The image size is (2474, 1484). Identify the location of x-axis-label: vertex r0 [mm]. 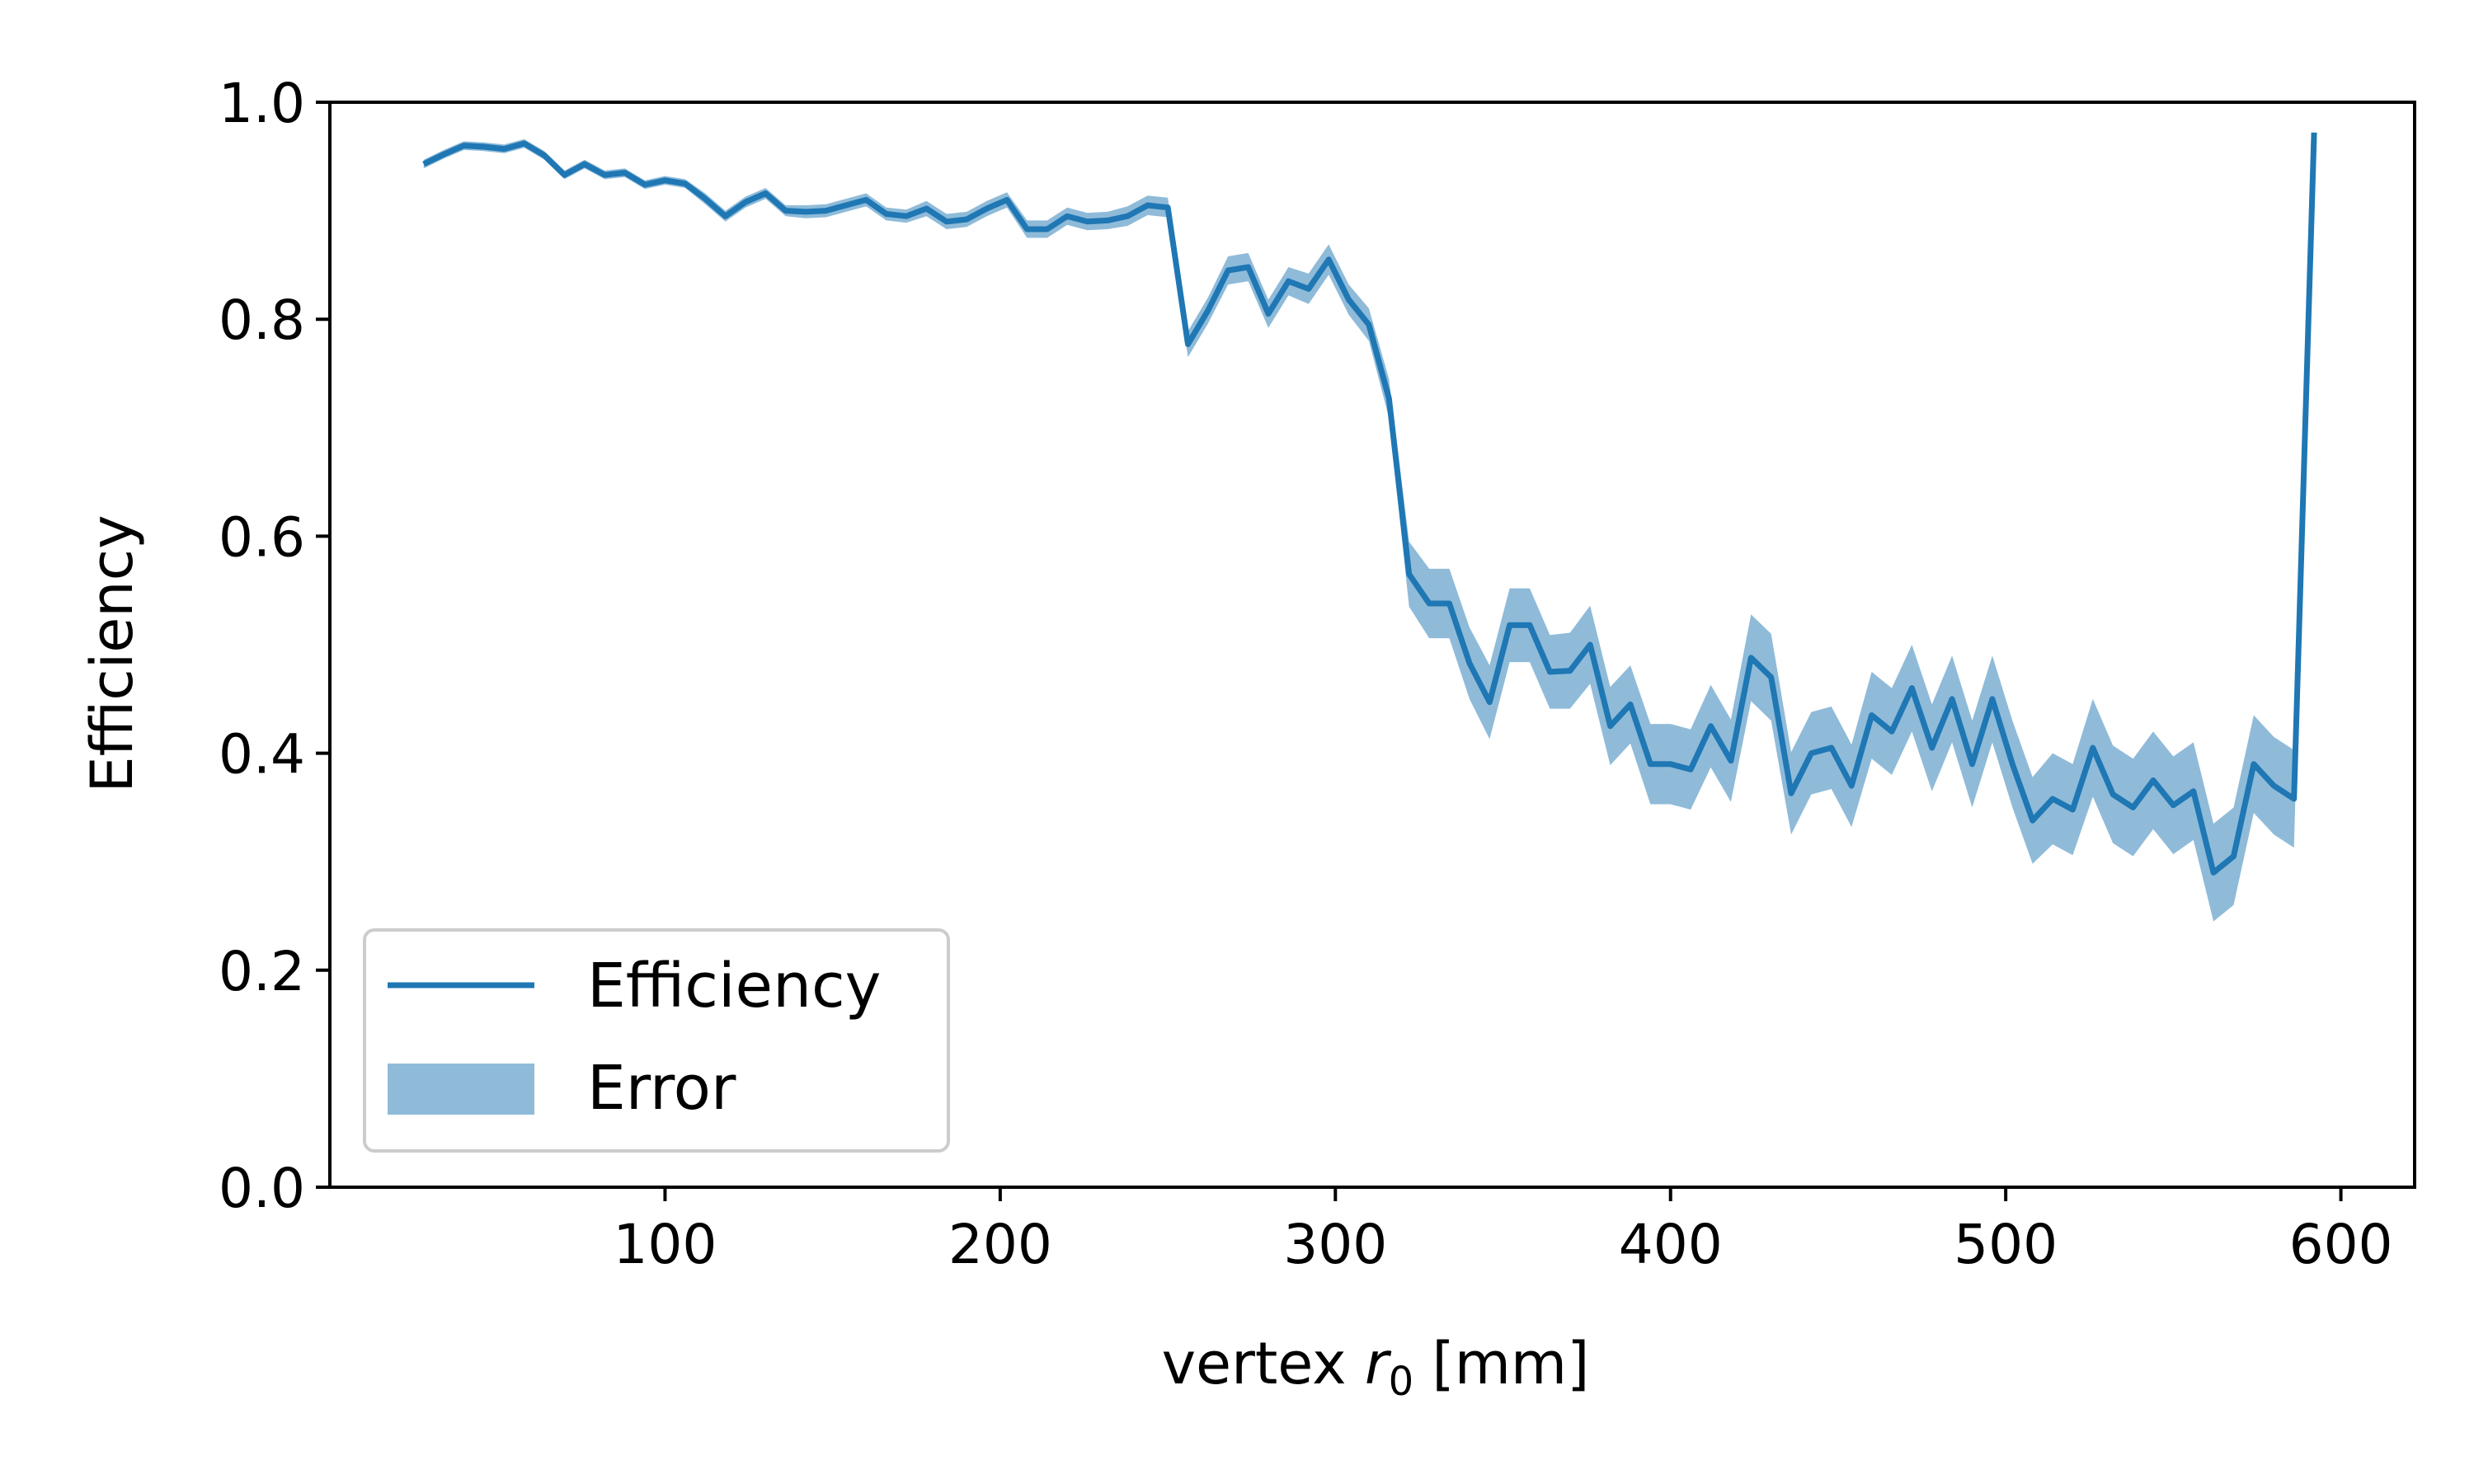
(1376, 1367).